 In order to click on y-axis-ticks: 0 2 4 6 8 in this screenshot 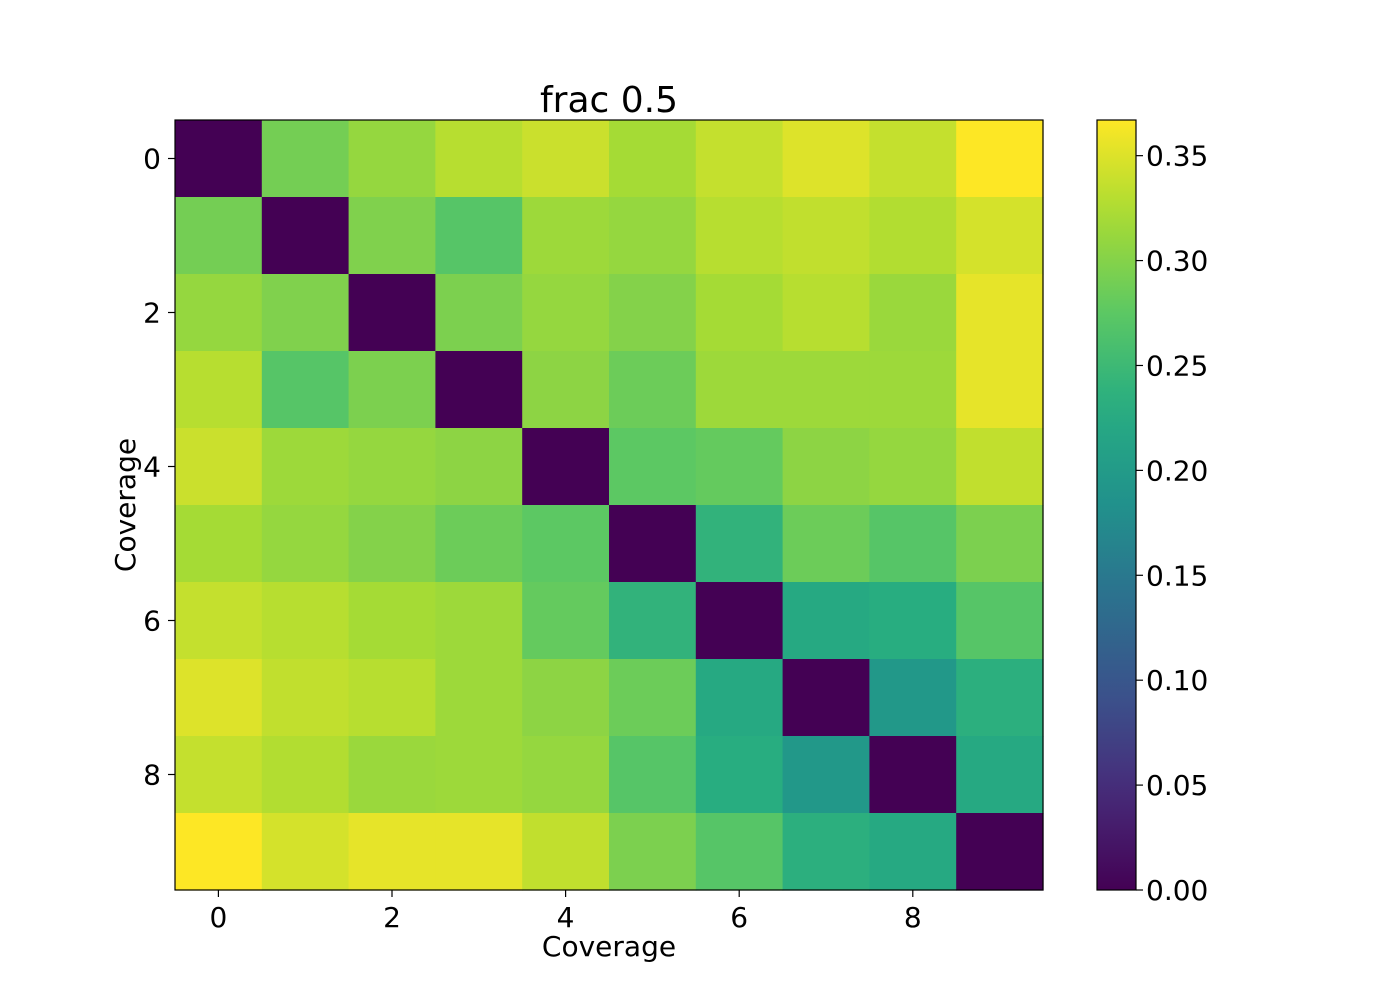, I will do `click(159, 467)`.